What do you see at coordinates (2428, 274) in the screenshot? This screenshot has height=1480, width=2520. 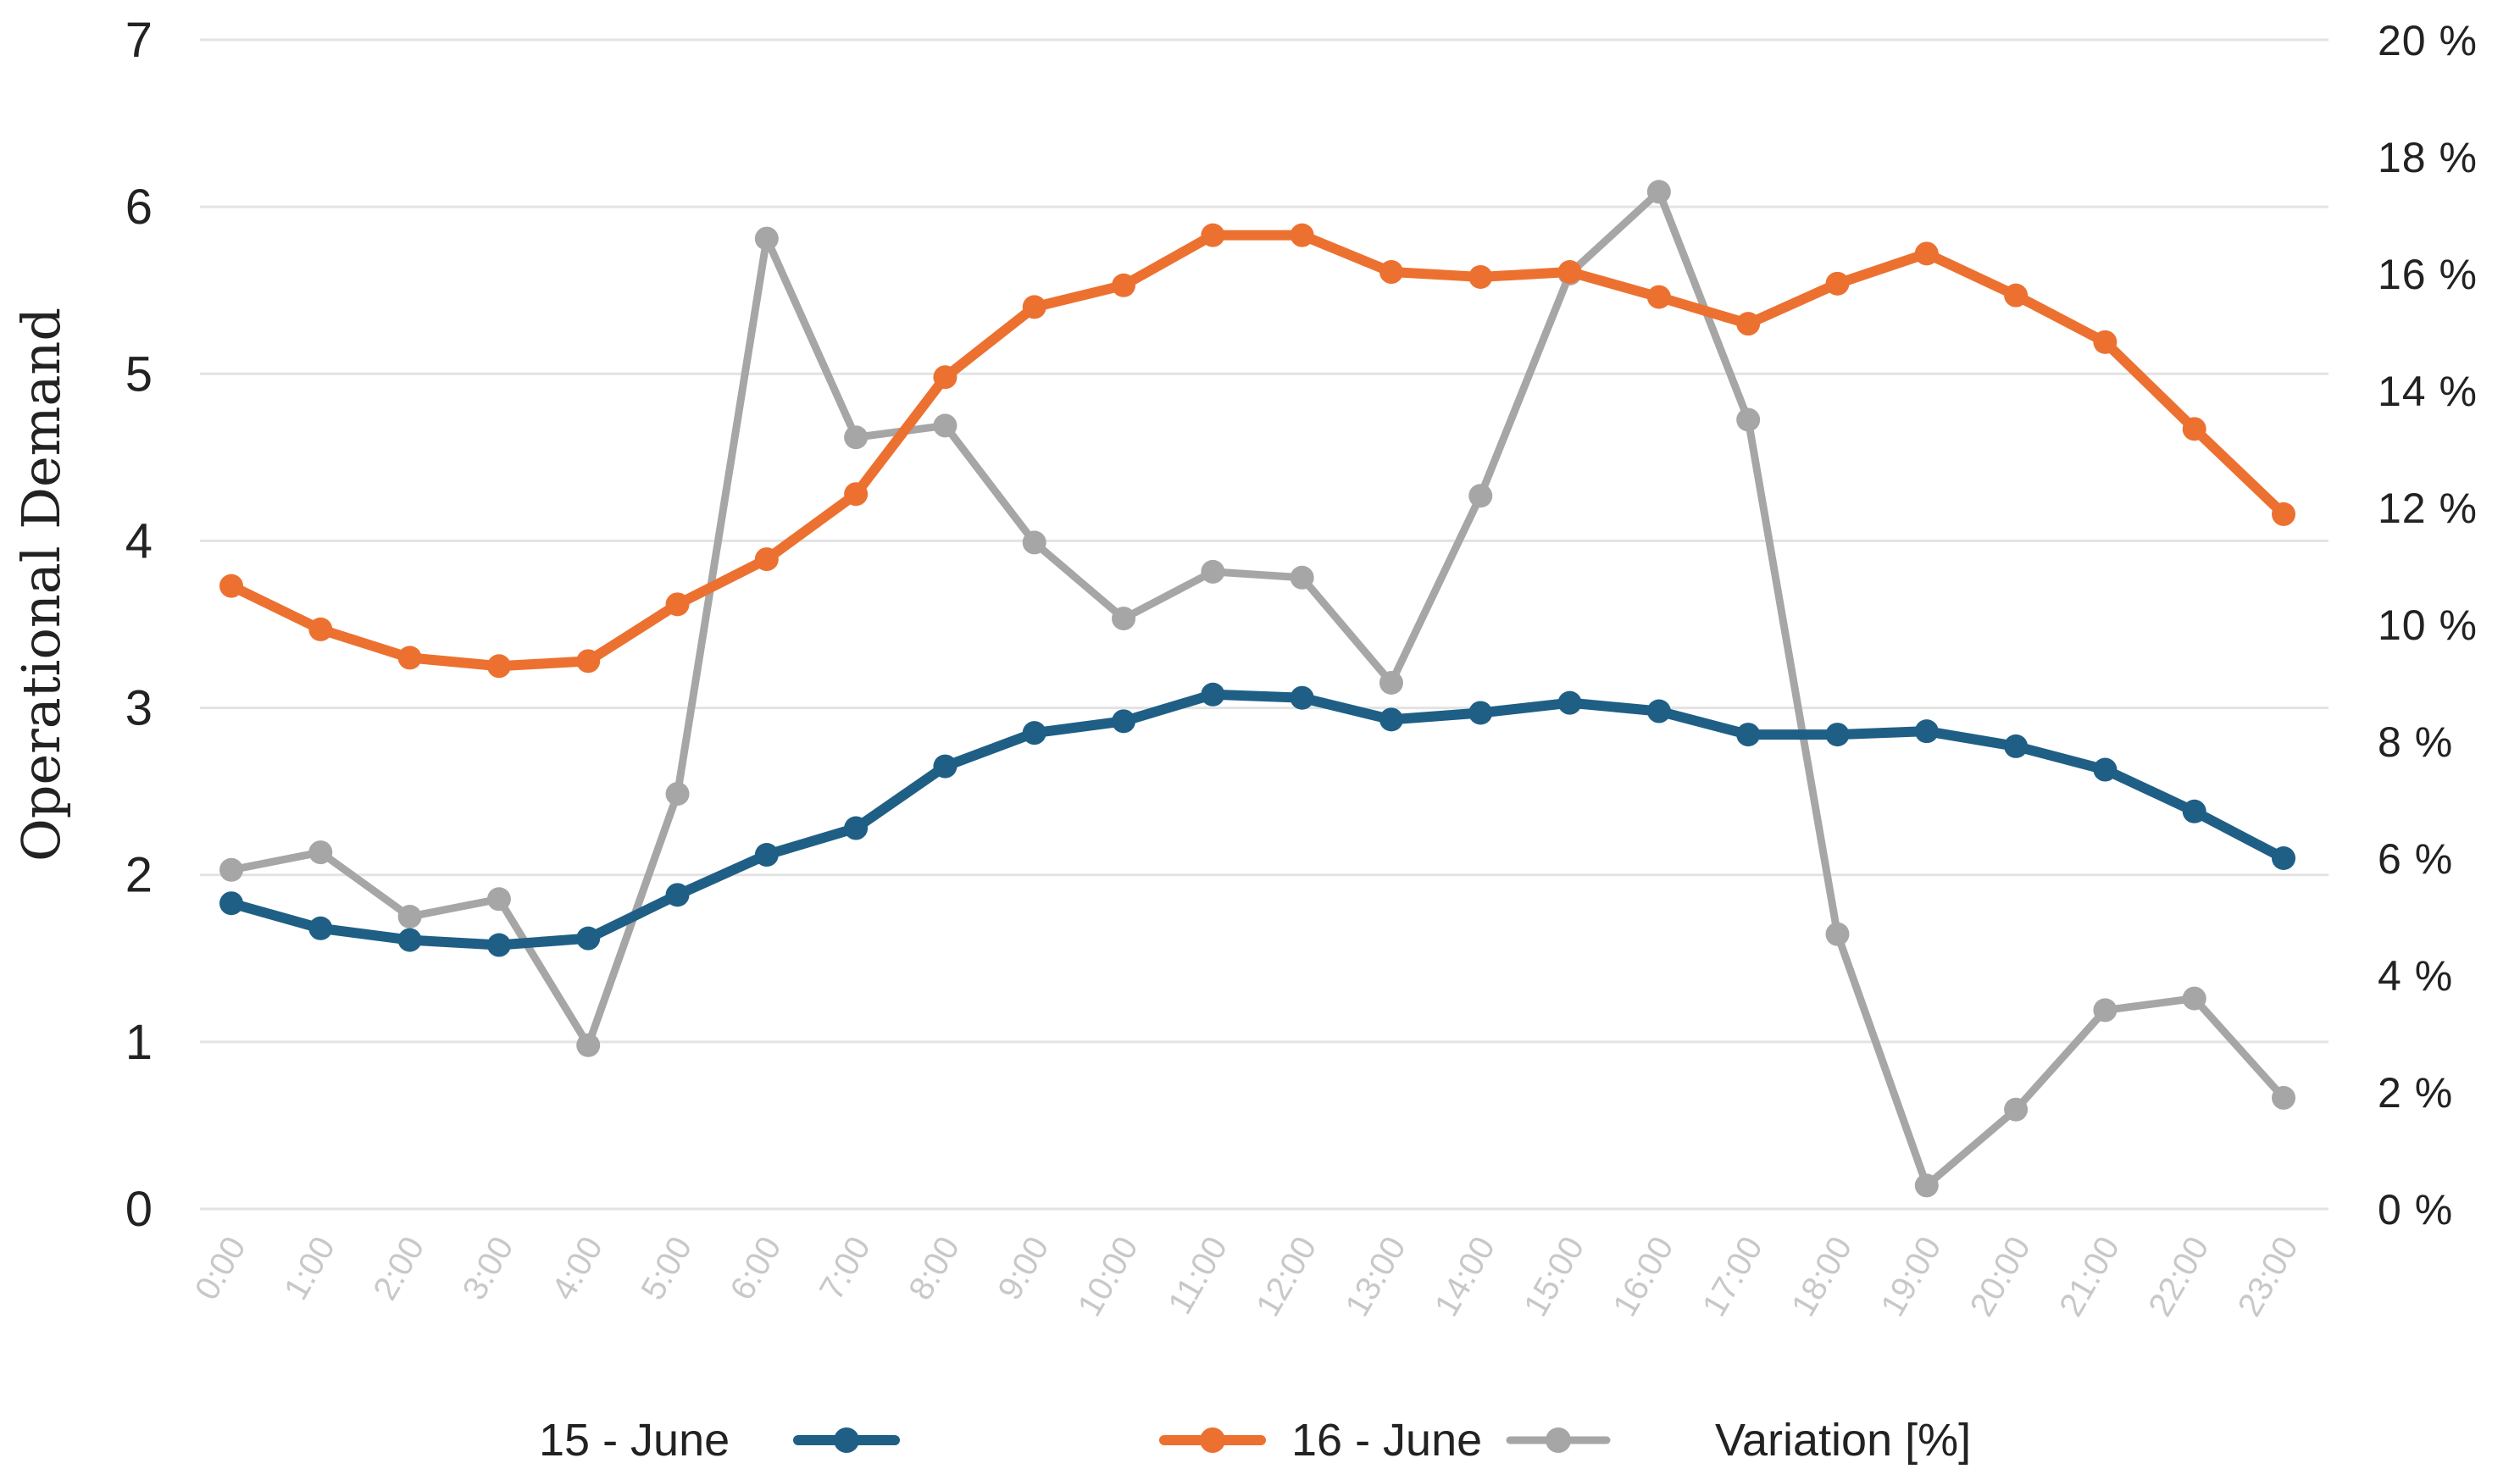 I see `y2-tick-label: 16 %` at bounding box center [2428, 274].